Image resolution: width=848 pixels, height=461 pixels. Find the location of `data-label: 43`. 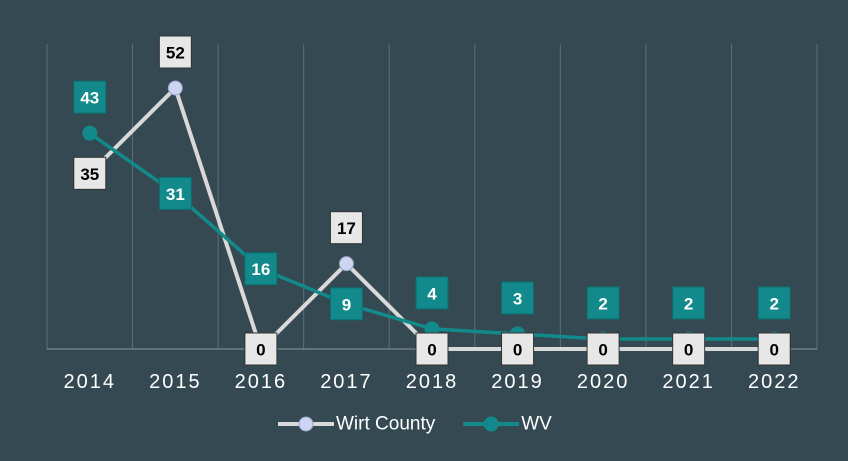

data-label: 43 is located at coordinates (89, 98).